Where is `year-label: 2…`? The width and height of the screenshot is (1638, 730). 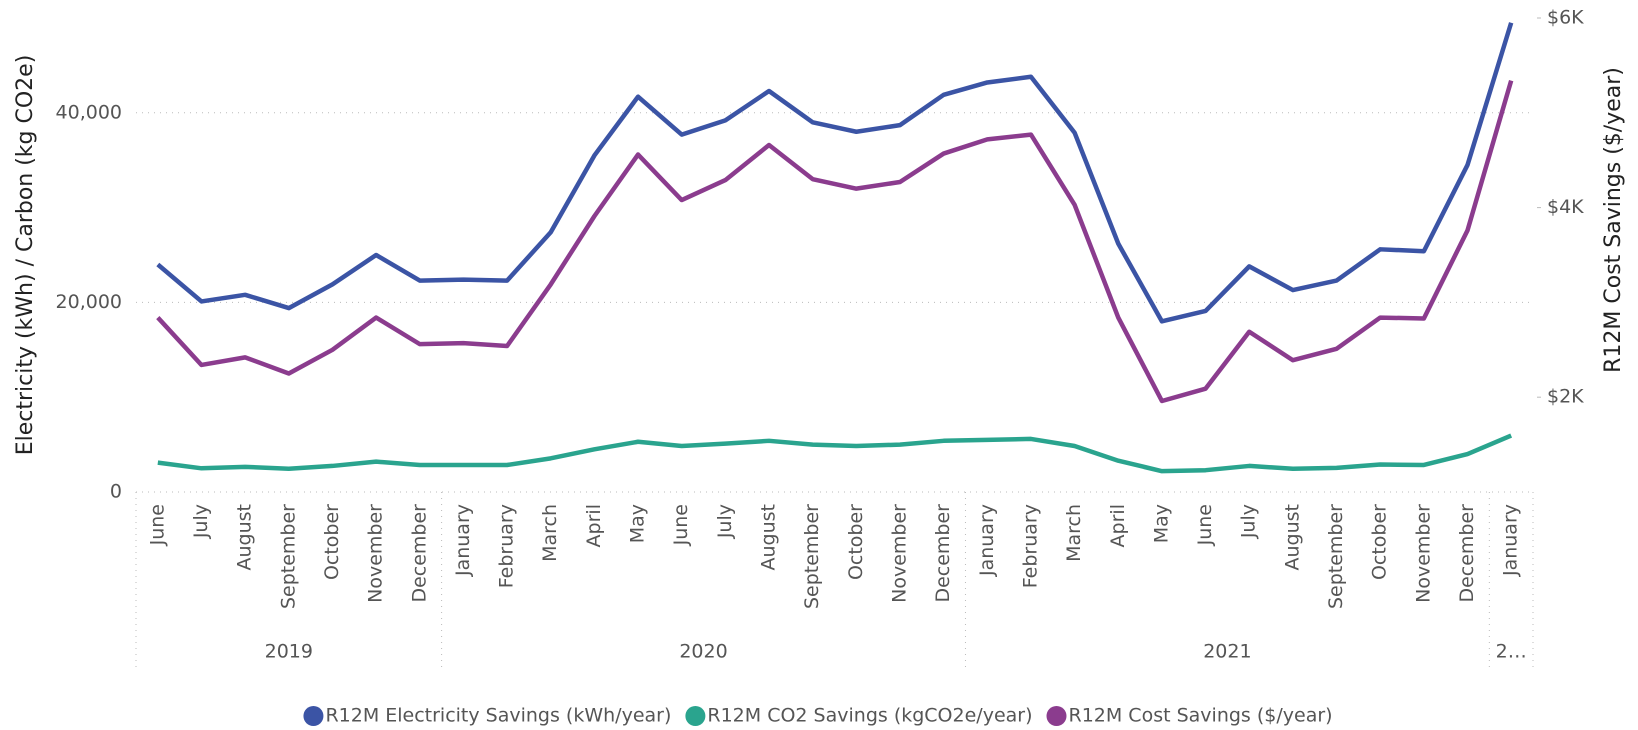
year-label: 2… is located at coordinates (1511, 652).